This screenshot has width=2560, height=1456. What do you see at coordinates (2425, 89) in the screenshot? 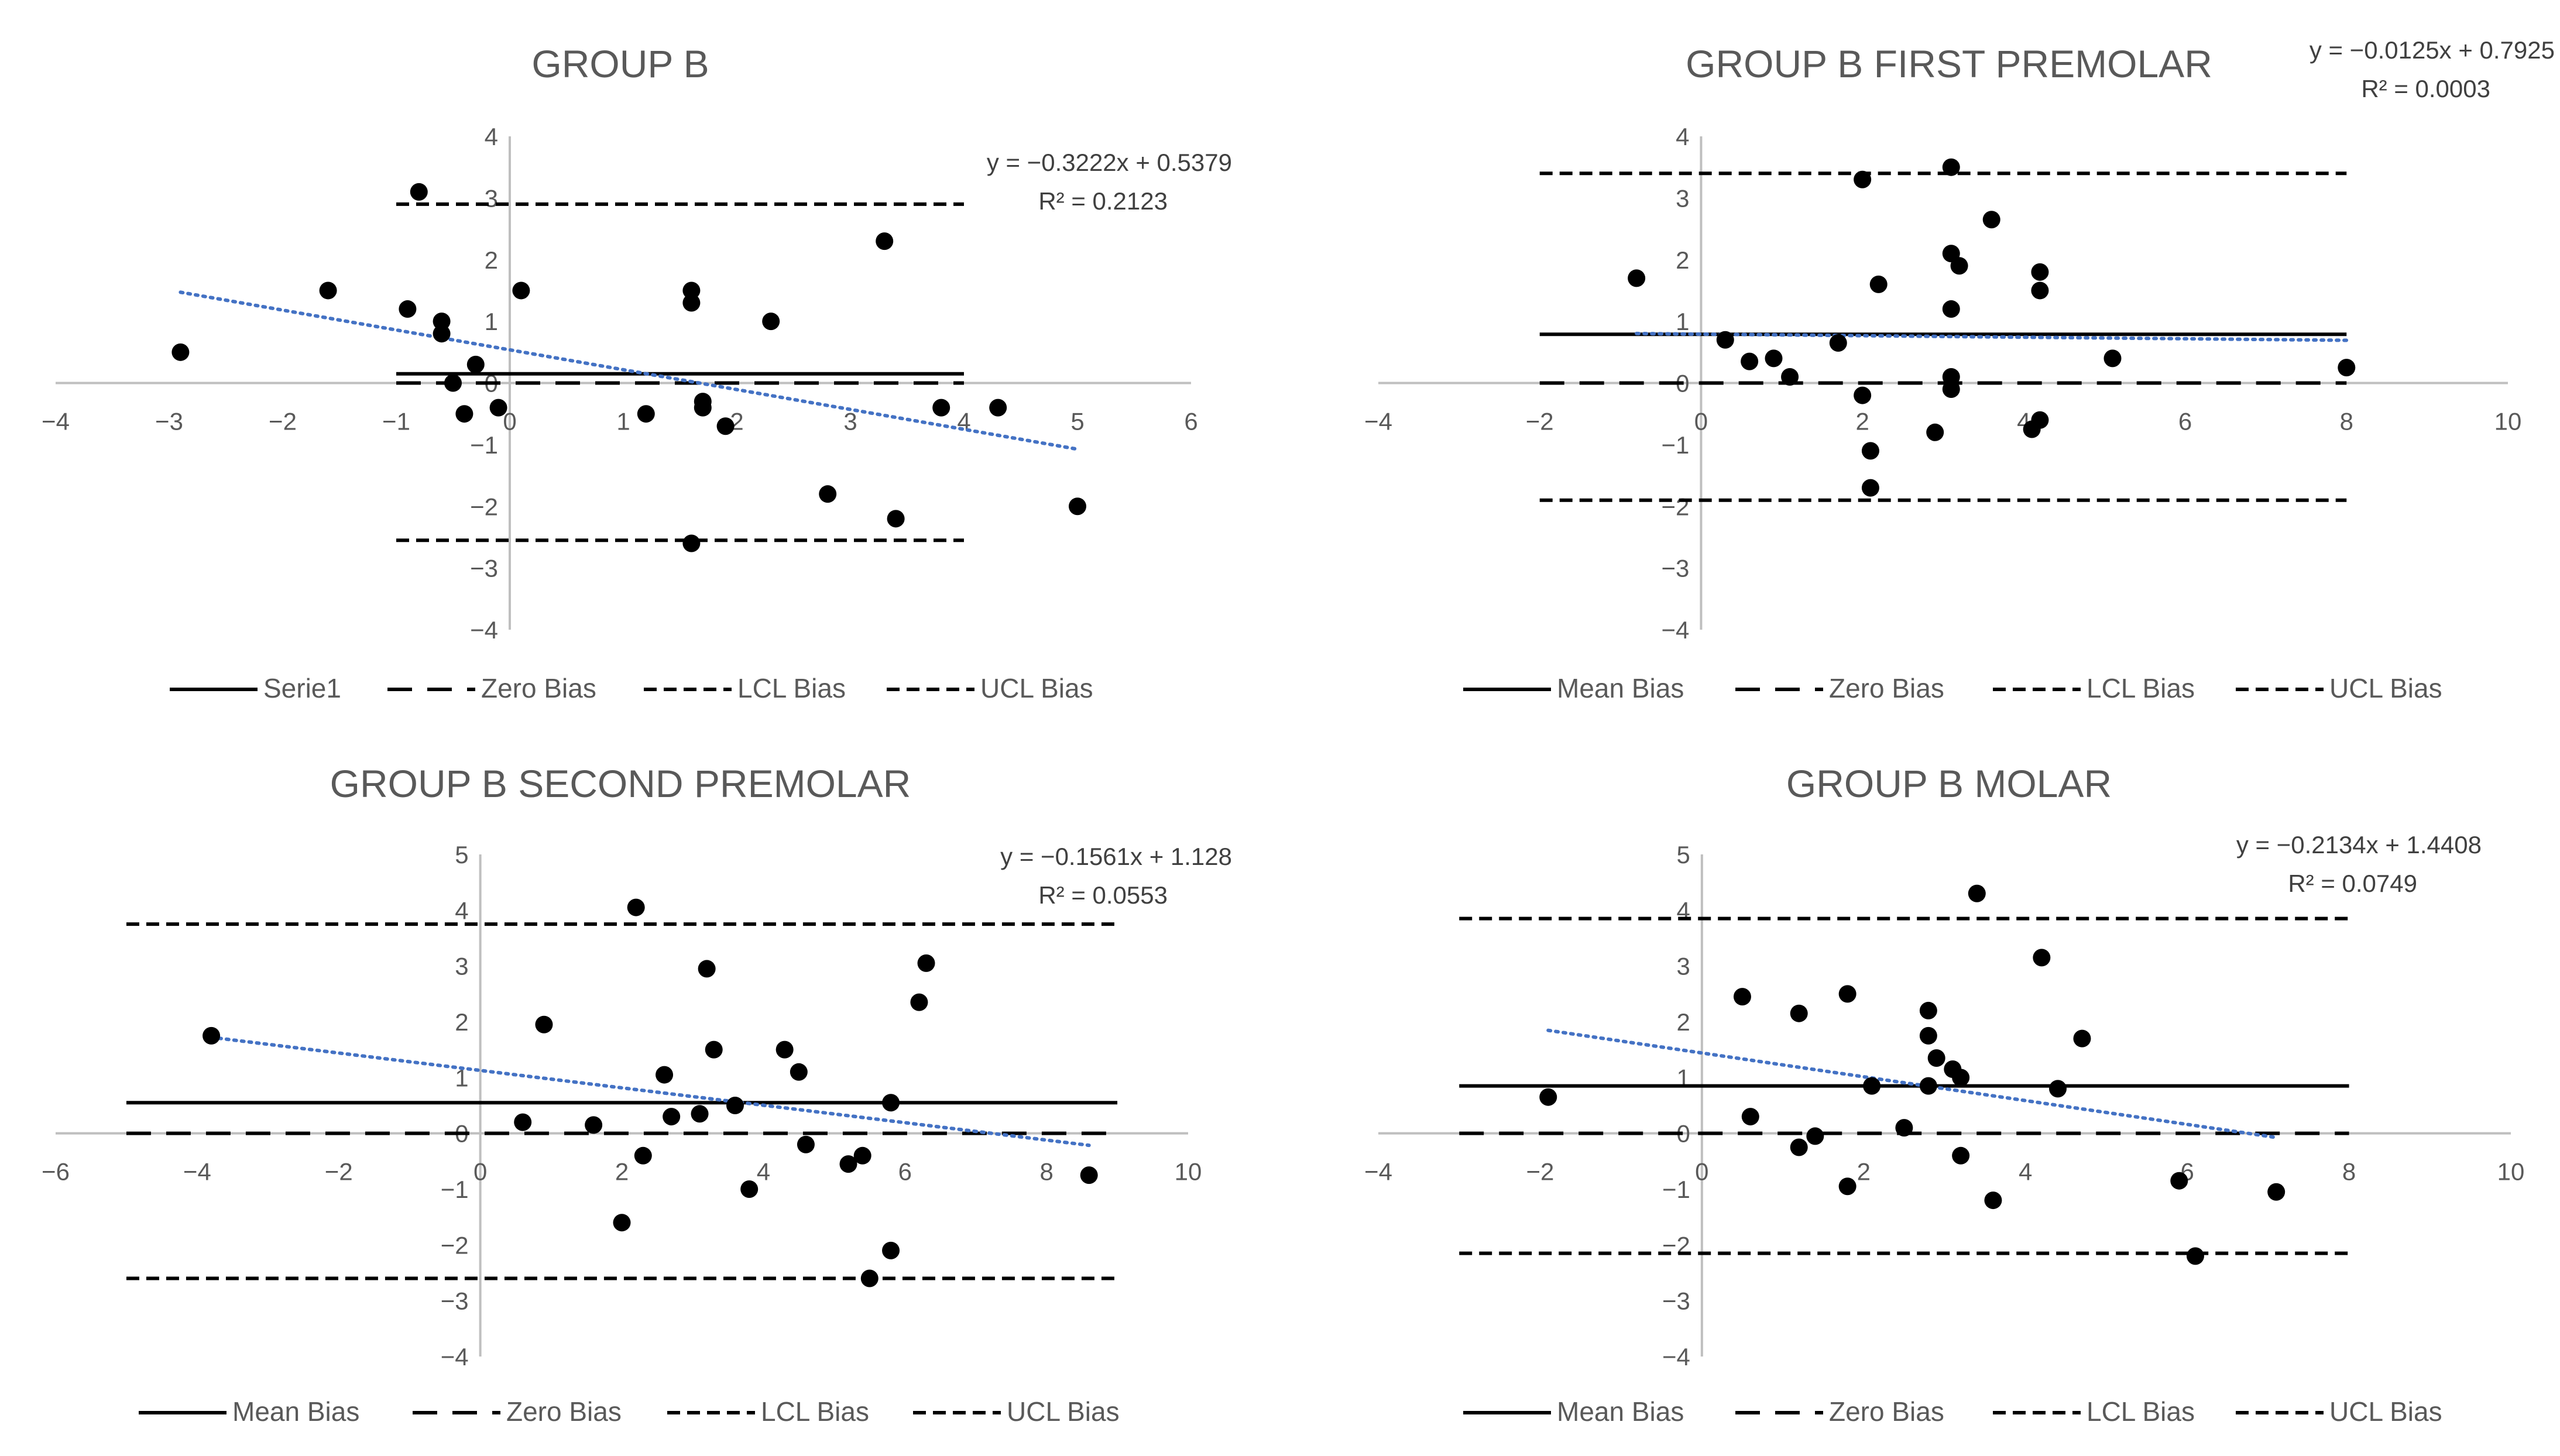
I see `r-squared: R² = 0.0003` at bounding box center [2425, 89].